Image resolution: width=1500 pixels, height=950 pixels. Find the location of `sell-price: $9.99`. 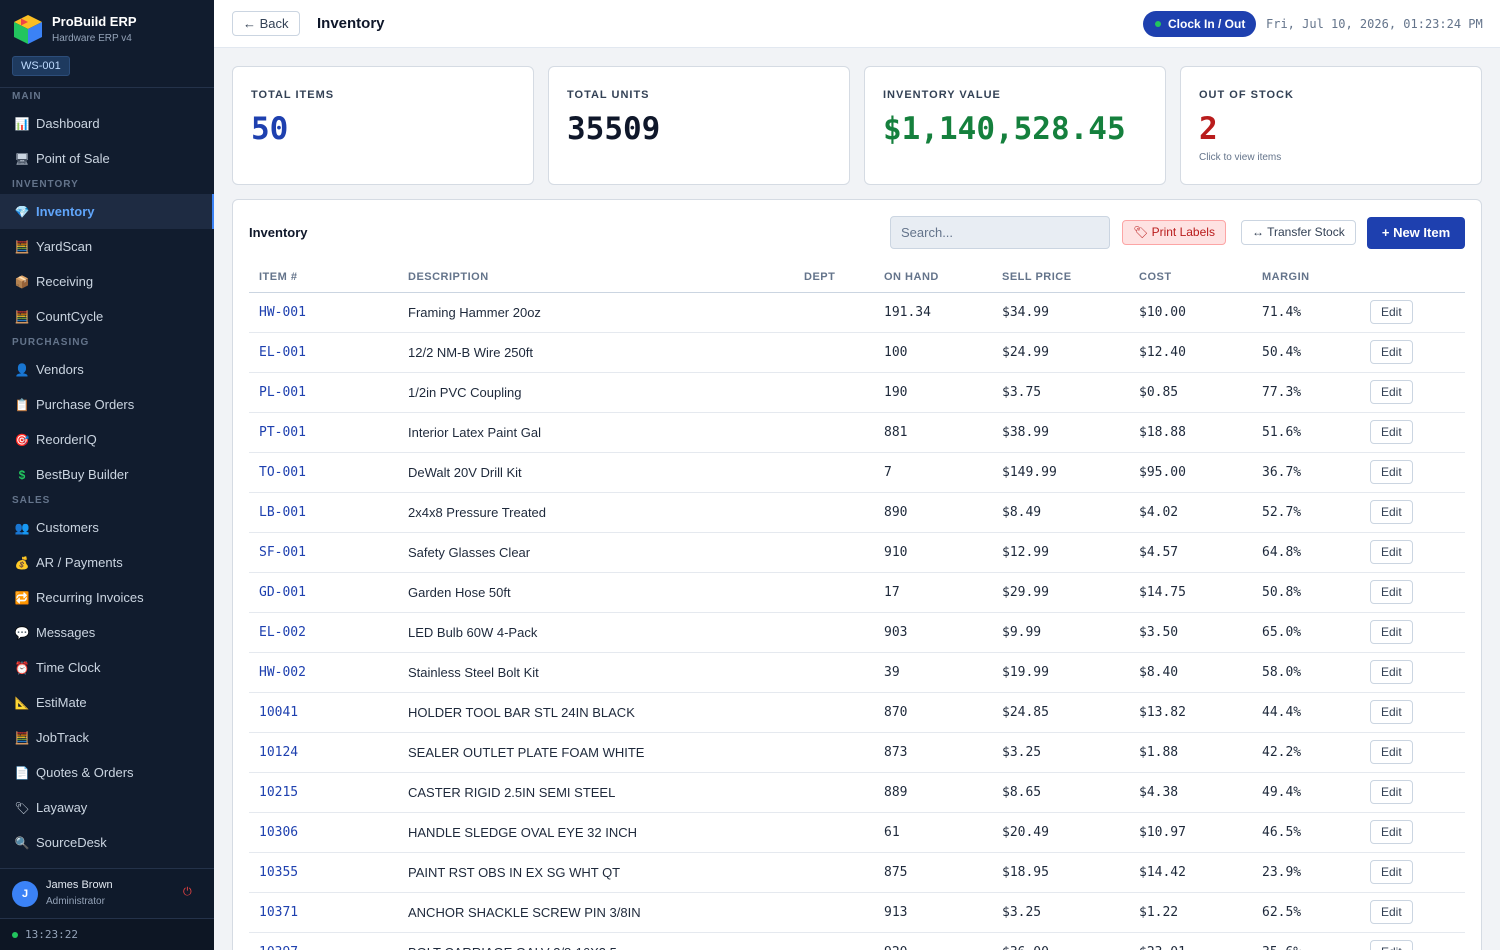

sell-price: $9.99 is located at coordinates (1060, 632).